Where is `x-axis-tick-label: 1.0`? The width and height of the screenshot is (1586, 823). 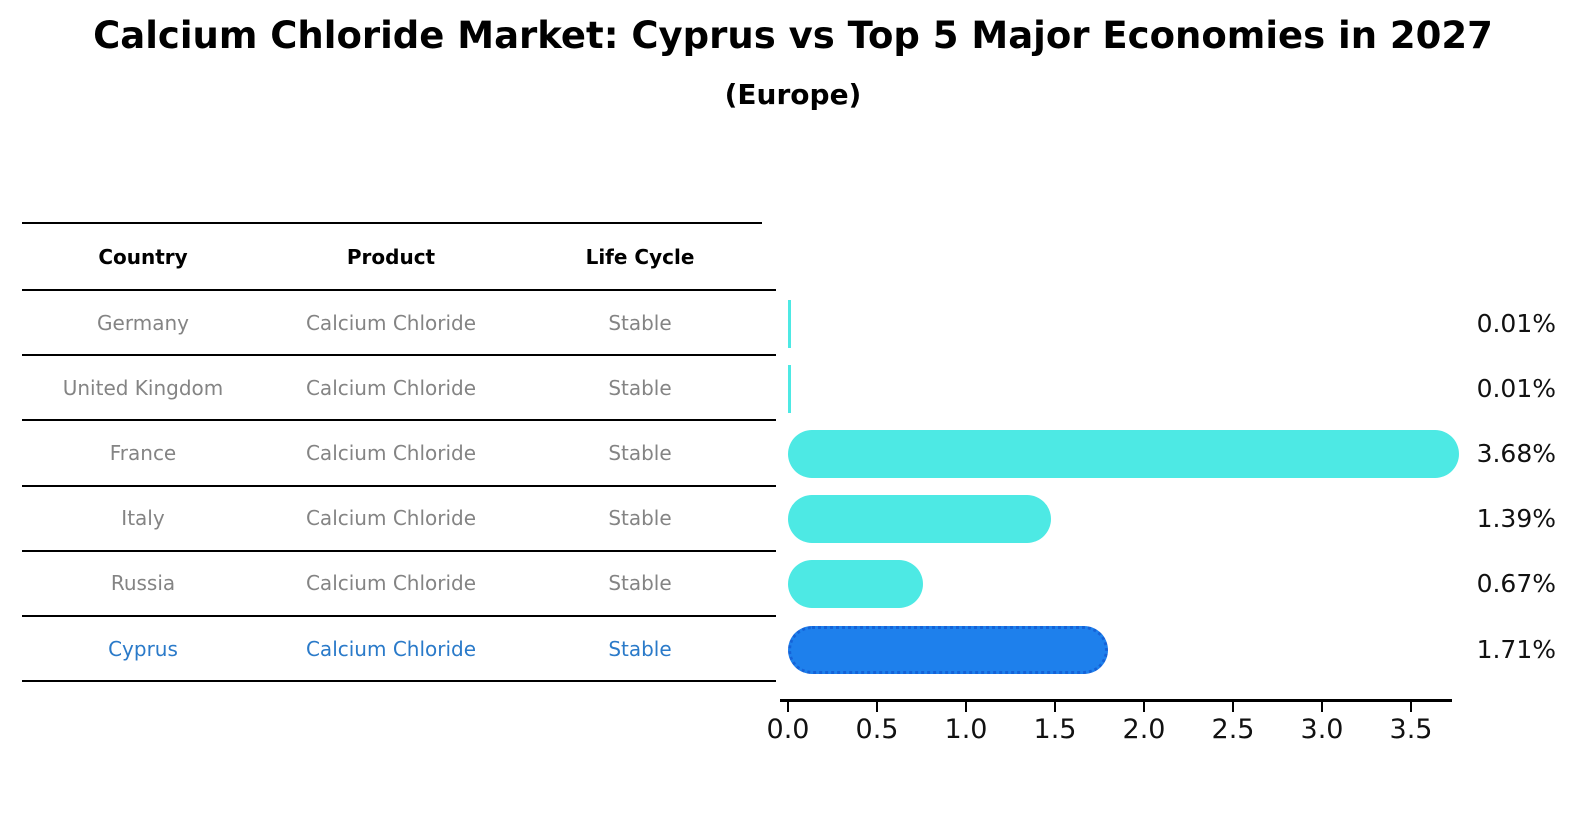 x-axis-tick-label: 1.0 is located at coordinates (966, 729).